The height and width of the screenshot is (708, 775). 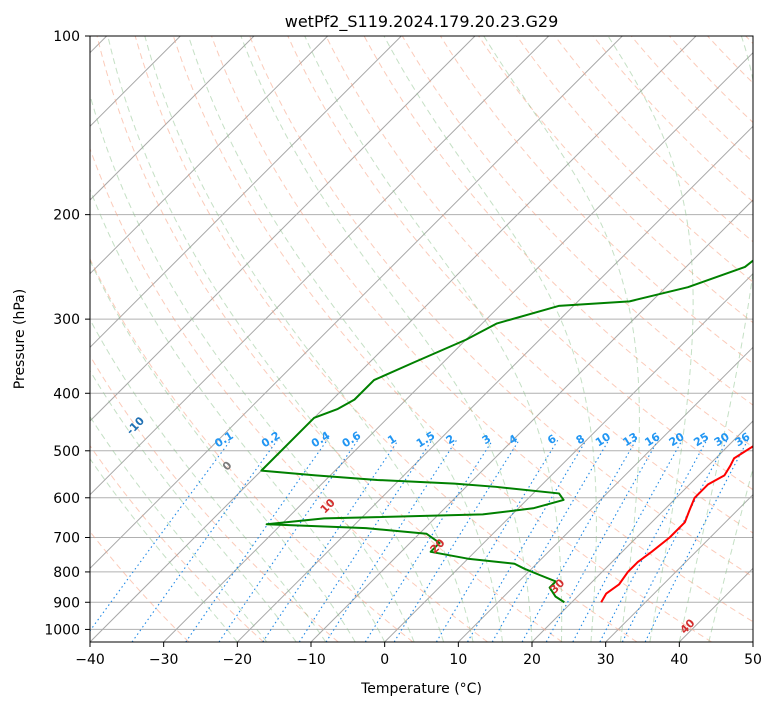 What do you see at coordinates (66, 216) in the screenshot?
I see `y-tick-label: 200` at bounding box center [66, 216].